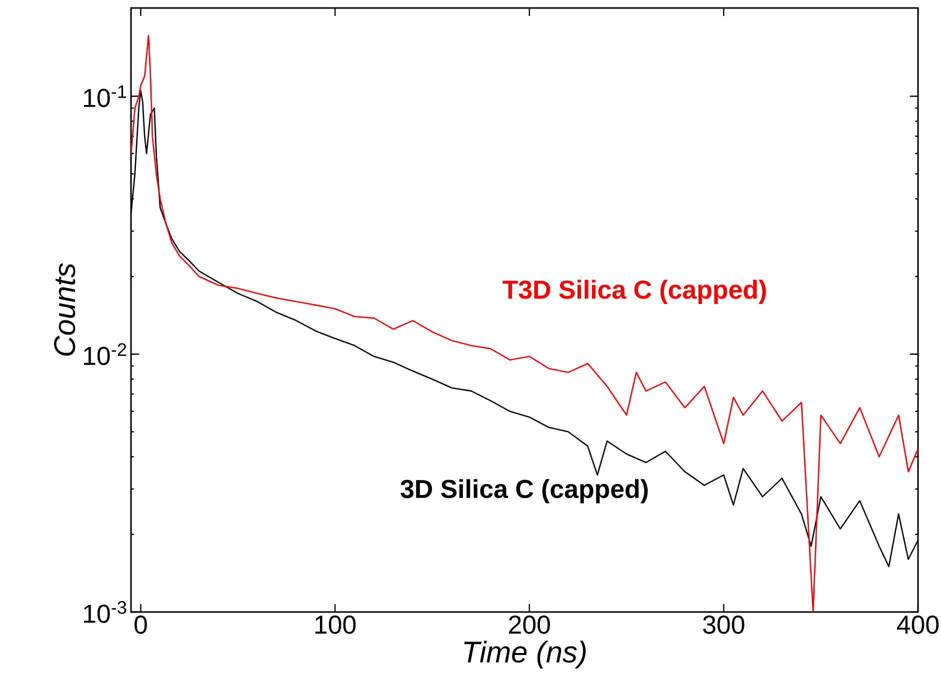 Image resolution: width=941 pixels, height=688 pixels. What do you see at coordinates (634, 292) in the screenshot?
I see `series-label: T3D Silica C (capped)` at bounding box center [634, 292].